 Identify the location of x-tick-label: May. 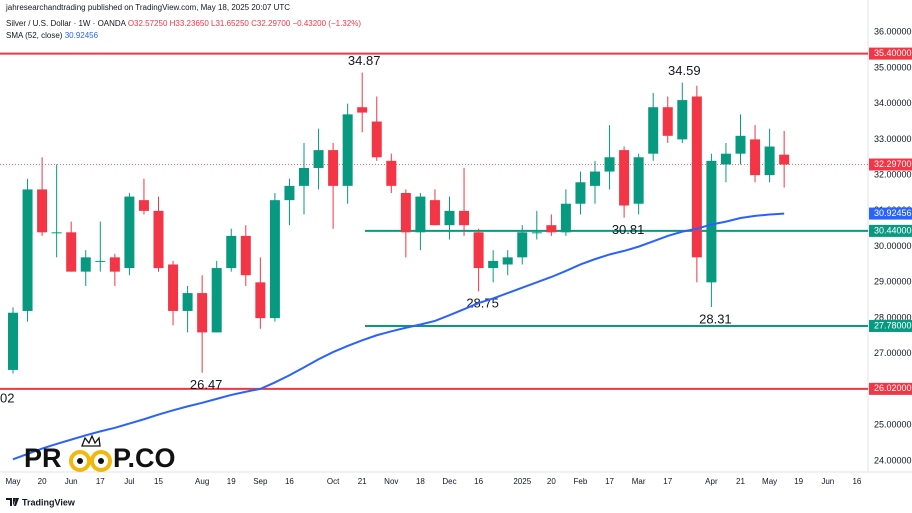
(12, 481).